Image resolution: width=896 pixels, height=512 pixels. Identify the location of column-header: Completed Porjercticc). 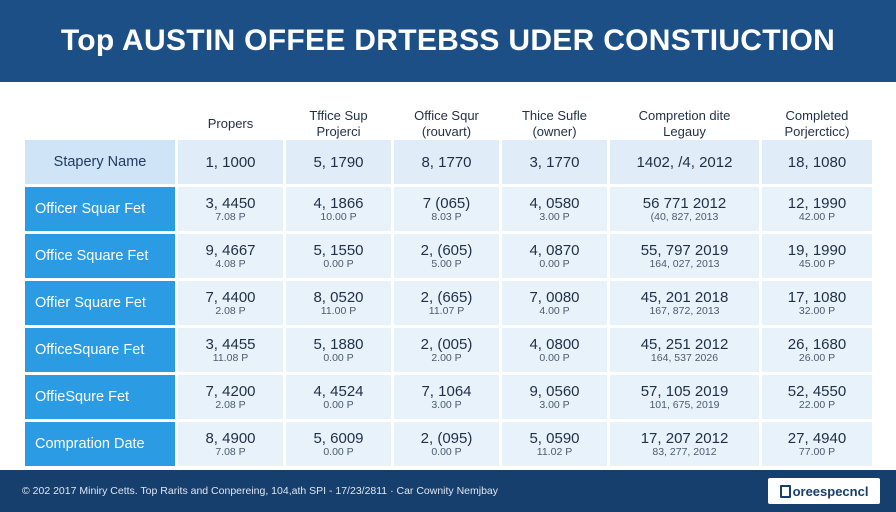
(817, 124).